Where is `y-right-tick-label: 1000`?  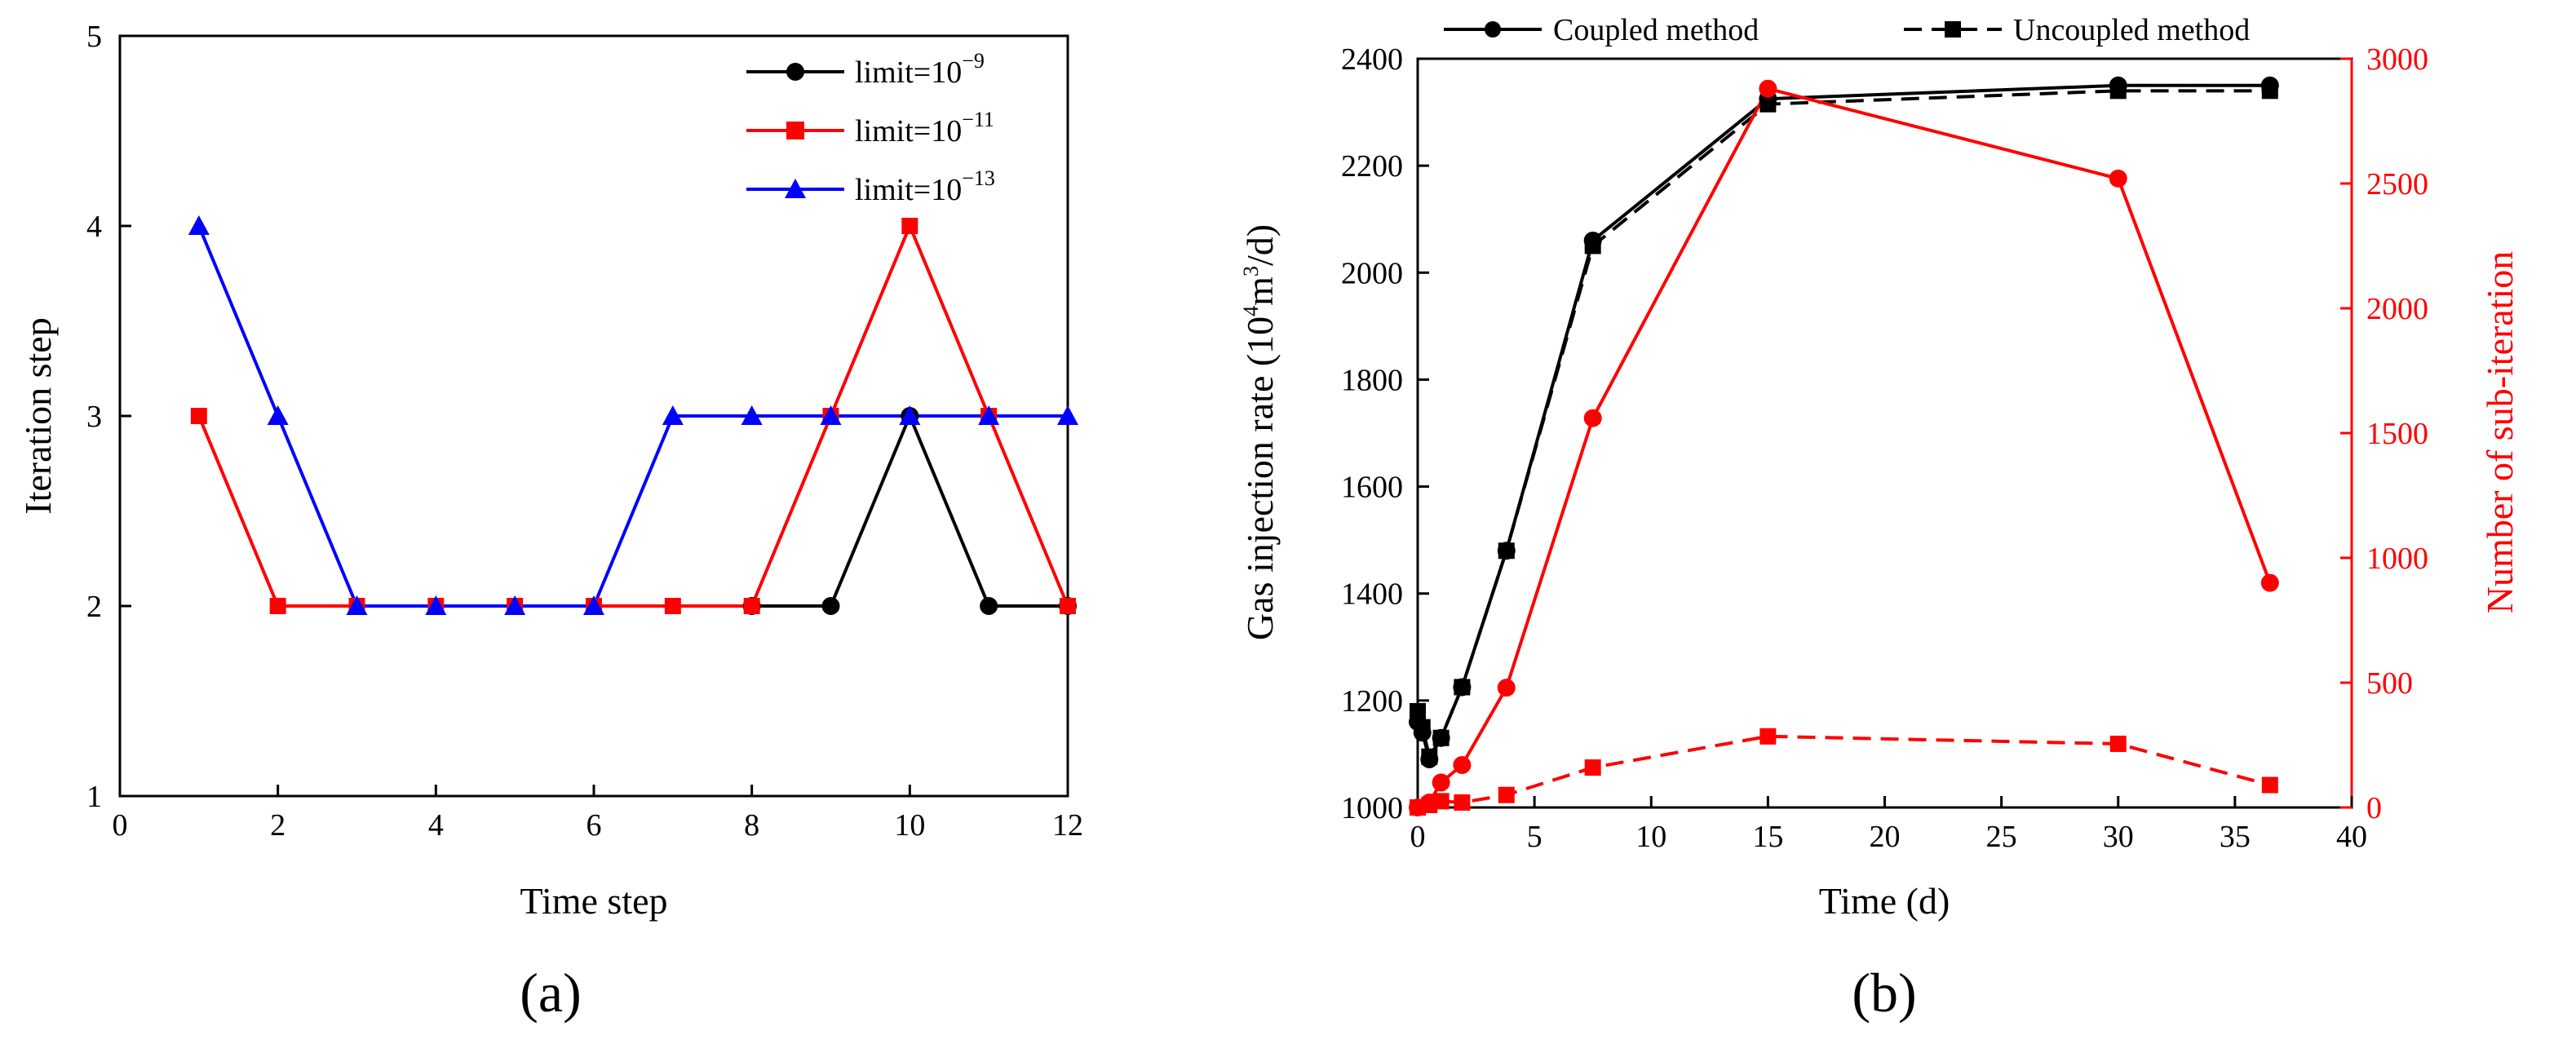
y-right-tick-label: 1000 is located at coordinates (2397, 559).